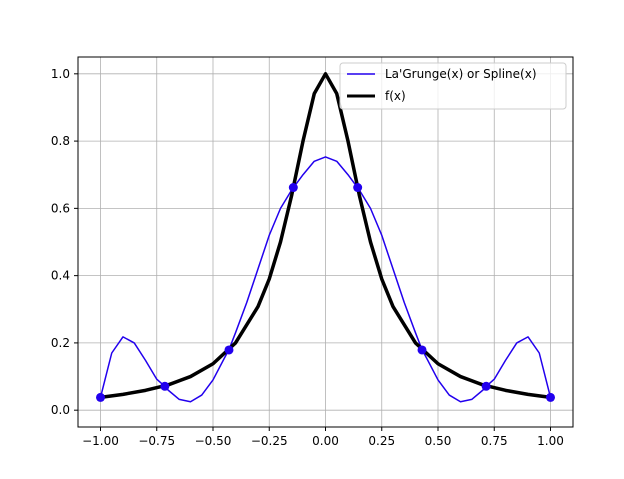  Describe the element at coordinates (550, 441) in the screenshot. I see `x-tick-label: 1.00` at that location.